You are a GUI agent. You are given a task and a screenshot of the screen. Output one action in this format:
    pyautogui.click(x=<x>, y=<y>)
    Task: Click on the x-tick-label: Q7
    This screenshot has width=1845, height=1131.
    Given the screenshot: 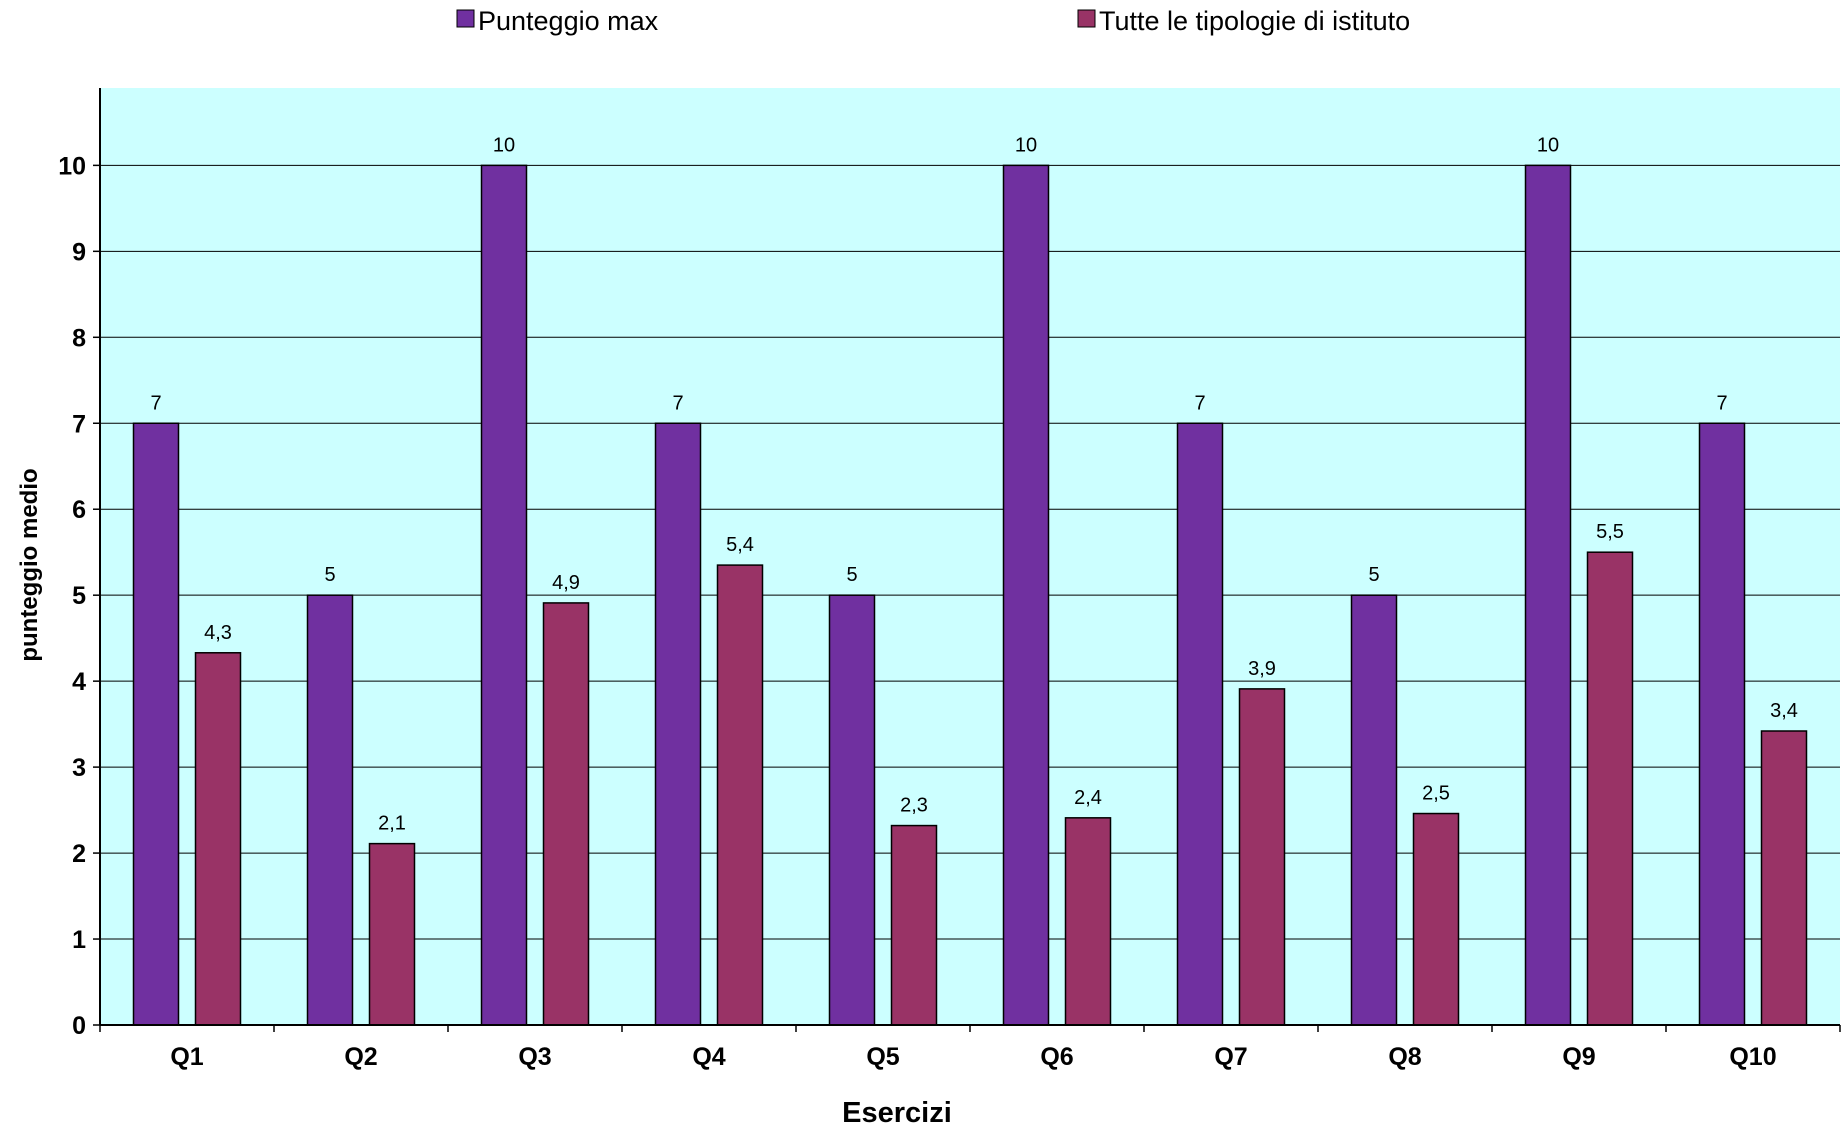 What is the action you would take?
    pyautogui.click(x=1230, y=1057)
    